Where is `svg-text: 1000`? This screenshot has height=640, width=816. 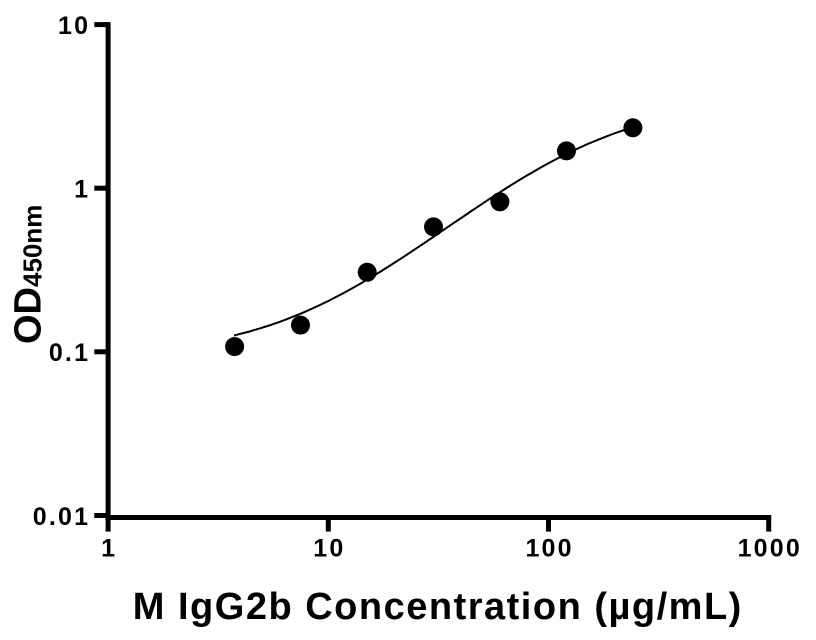 svg-text: 1000 is located at coordinates (770, 548).